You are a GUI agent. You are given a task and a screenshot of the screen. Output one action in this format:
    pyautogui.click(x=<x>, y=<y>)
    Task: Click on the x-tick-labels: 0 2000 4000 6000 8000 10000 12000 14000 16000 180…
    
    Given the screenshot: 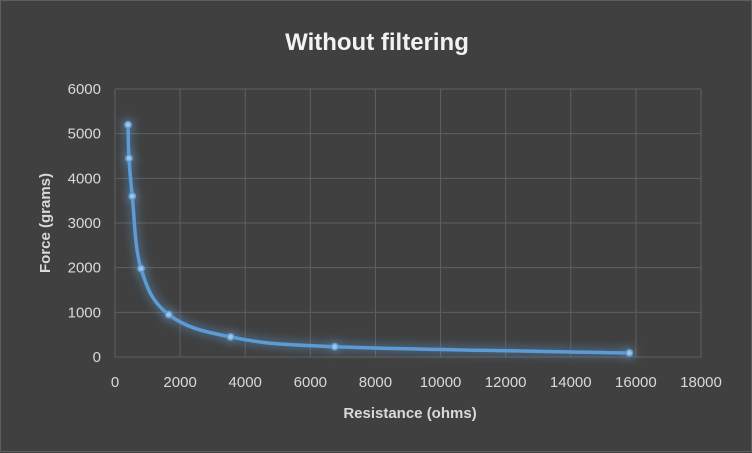 What is the action you would take?
    pyautogui.click(x=416, y=382)
    